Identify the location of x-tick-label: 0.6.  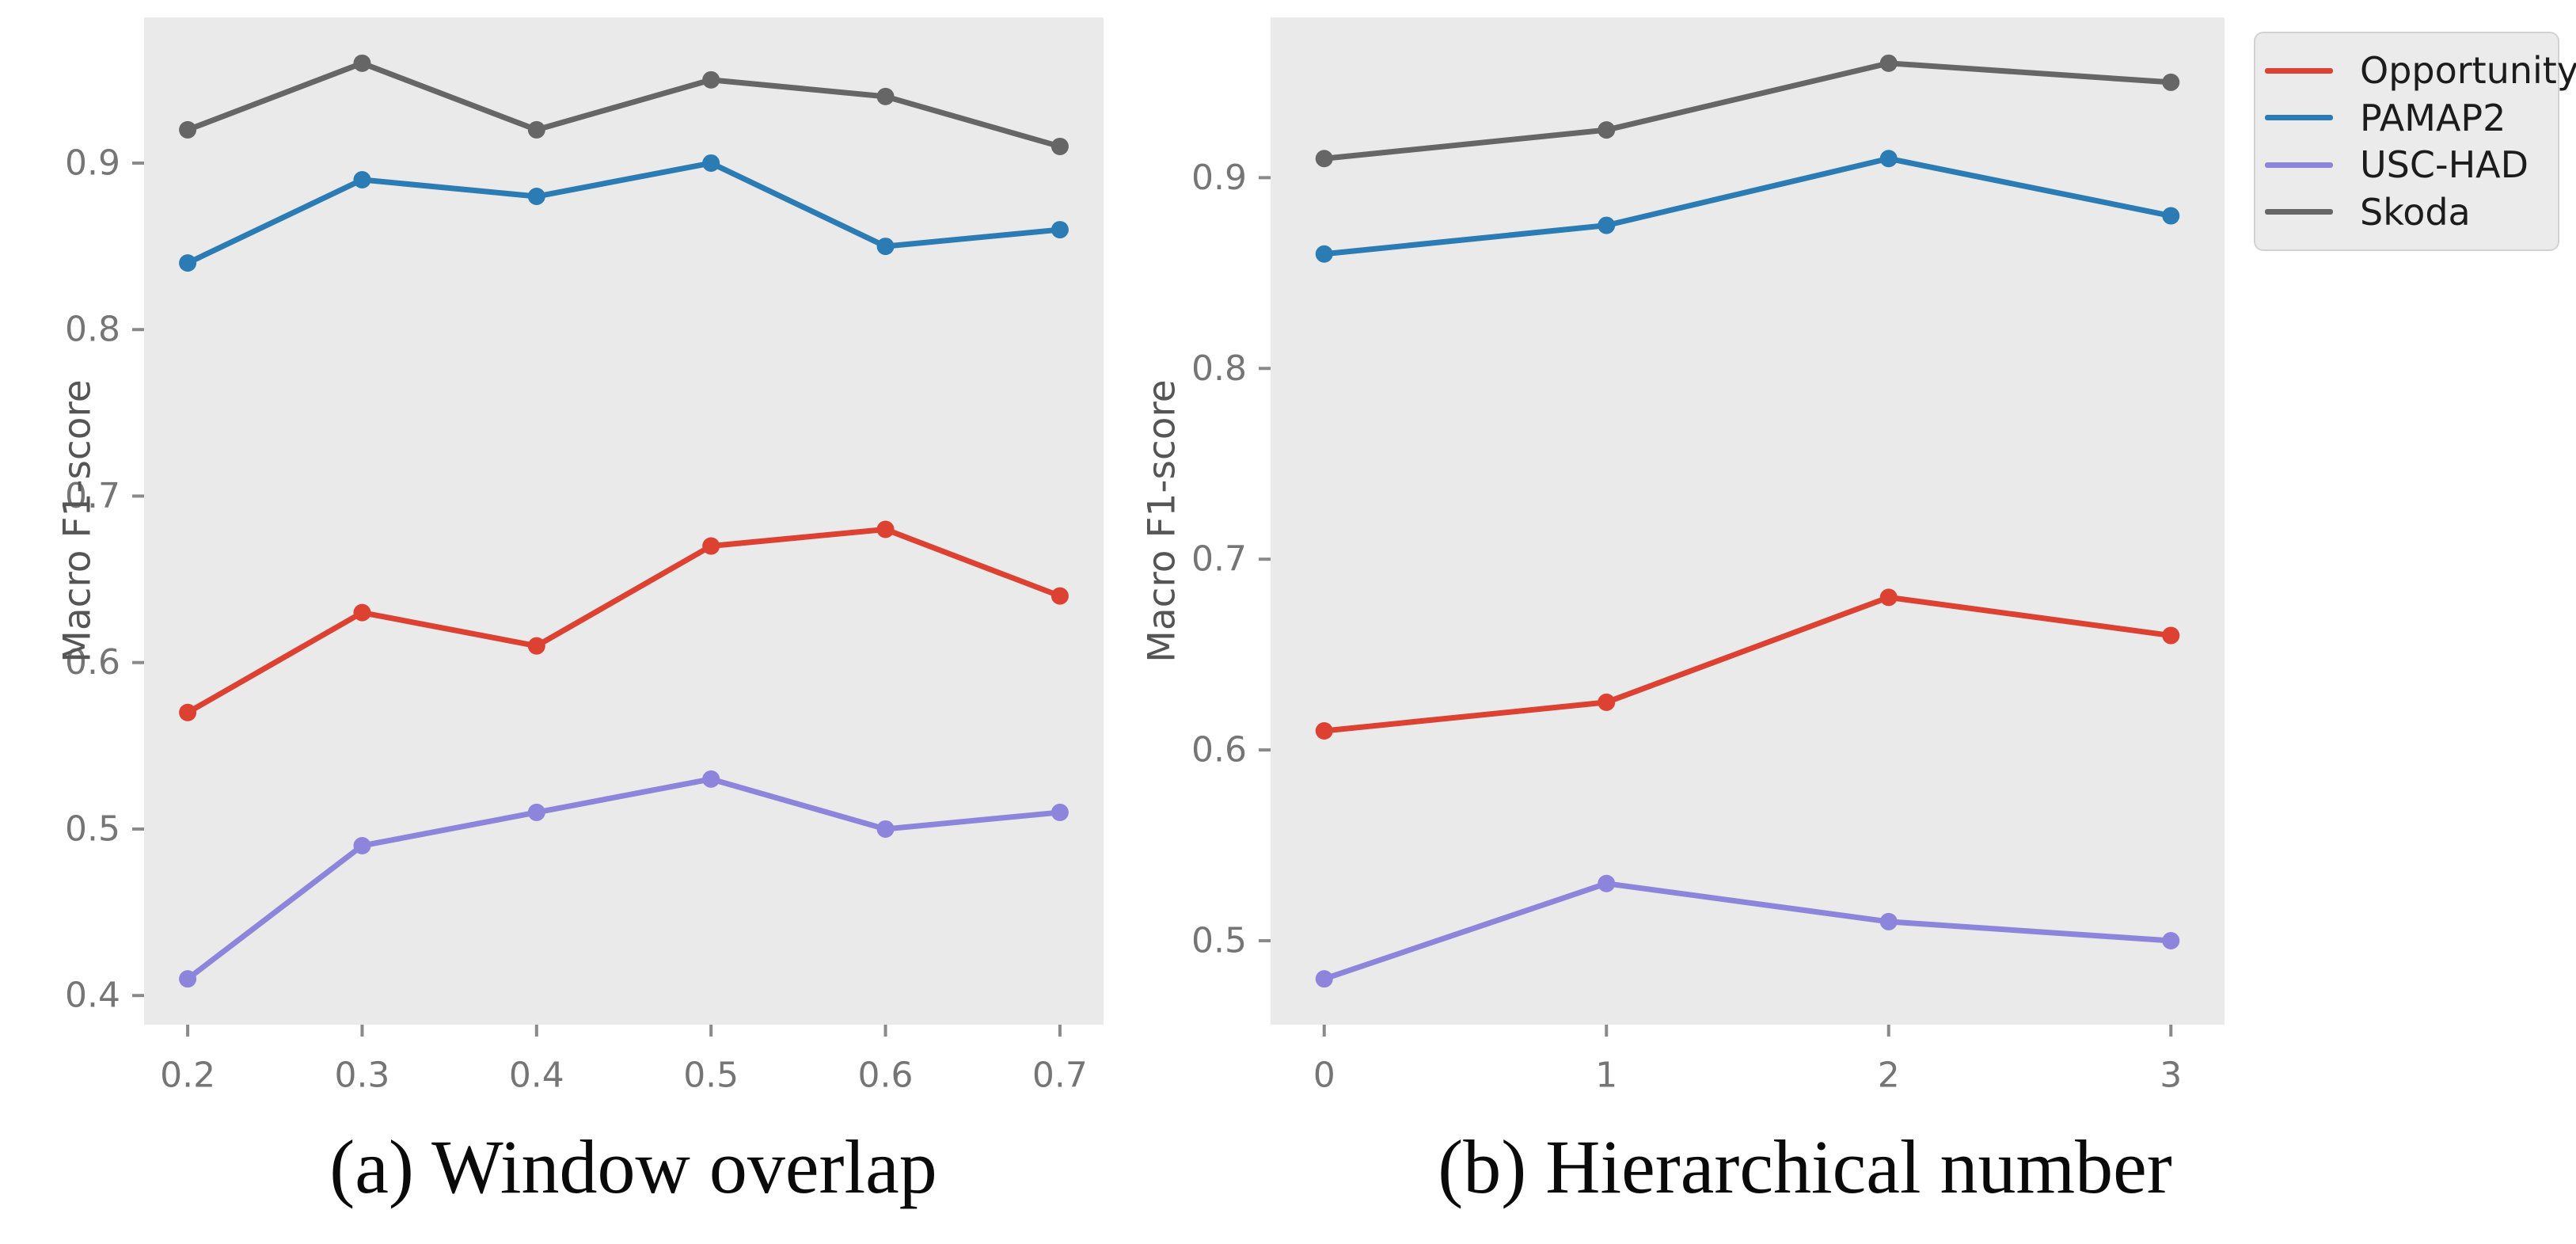
(886, 1076).